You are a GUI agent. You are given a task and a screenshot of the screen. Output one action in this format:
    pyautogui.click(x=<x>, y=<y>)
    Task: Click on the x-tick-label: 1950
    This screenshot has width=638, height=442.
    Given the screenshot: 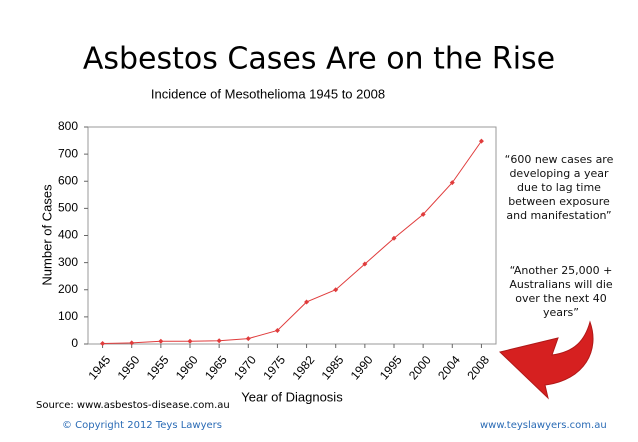 What is the action you would take?
    pyautogui.click(x=129, y=368)
    